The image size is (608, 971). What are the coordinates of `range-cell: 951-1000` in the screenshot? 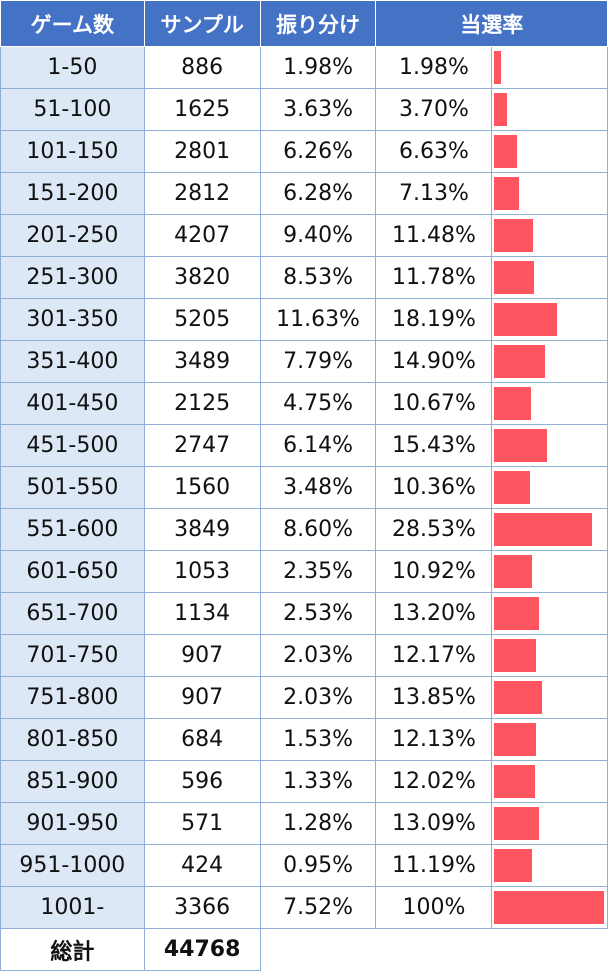 It's located at (72, 865).